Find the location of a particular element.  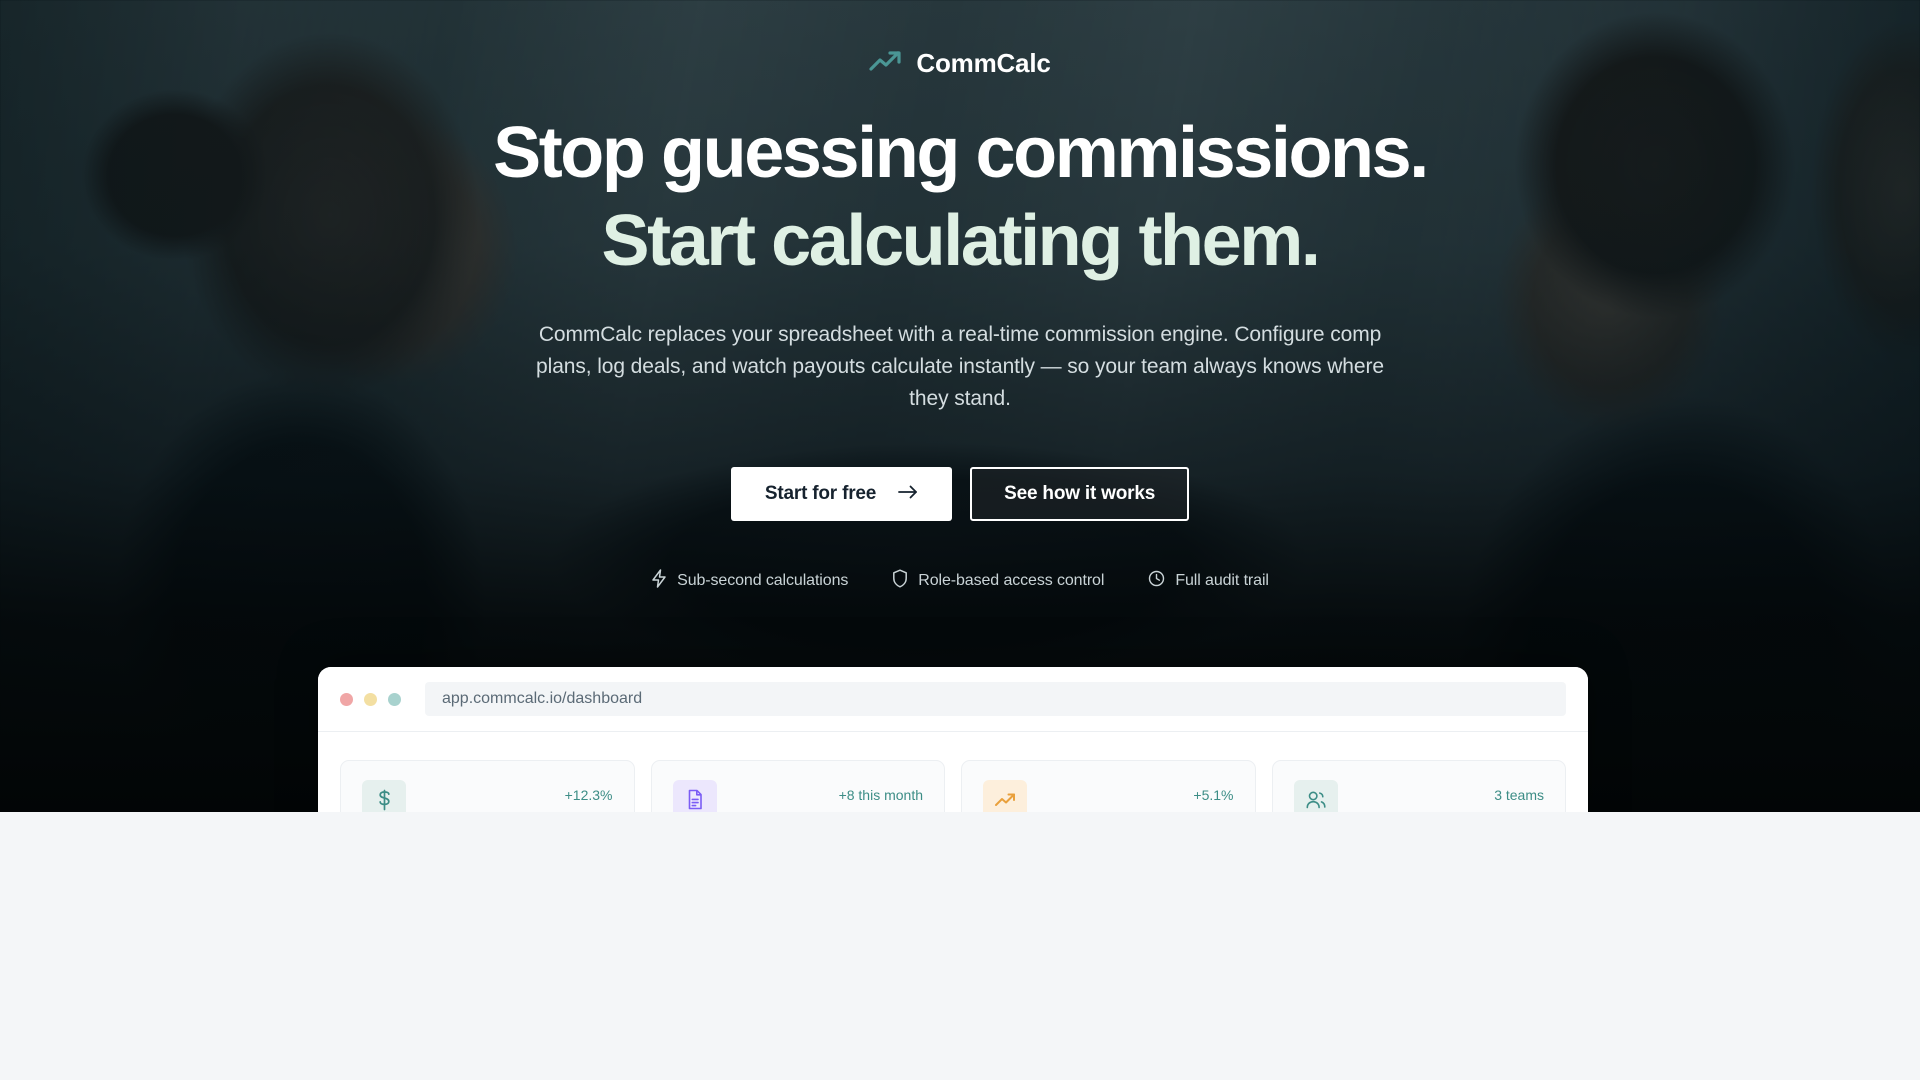

window-controls is located at coordinates (370, 699).